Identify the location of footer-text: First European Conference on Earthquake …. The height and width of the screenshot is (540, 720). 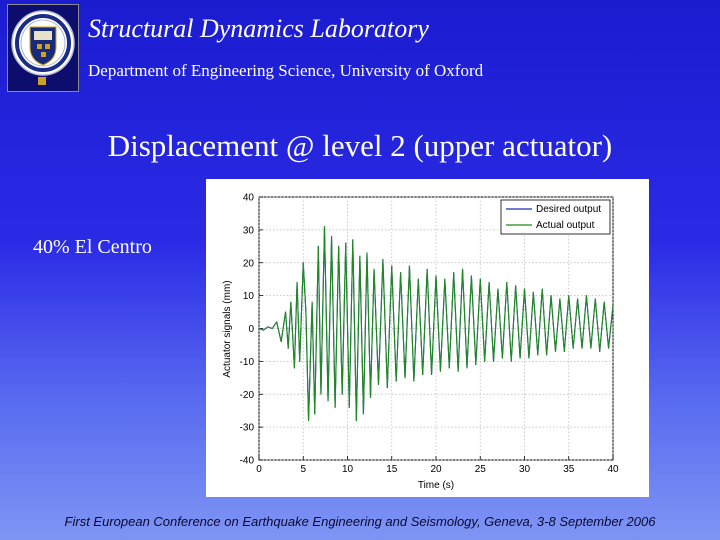
(360, 521).